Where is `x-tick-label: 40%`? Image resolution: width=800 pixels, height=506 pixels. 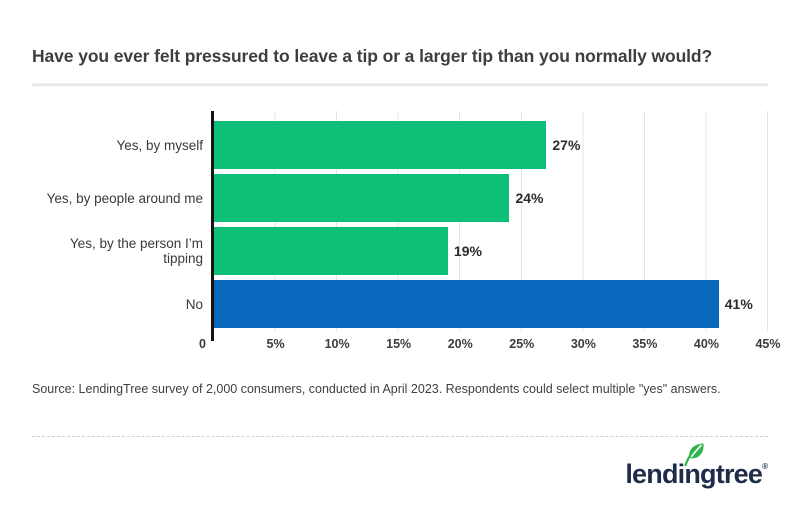
x-tick-label: 40% is located at coordinates (706, 344).